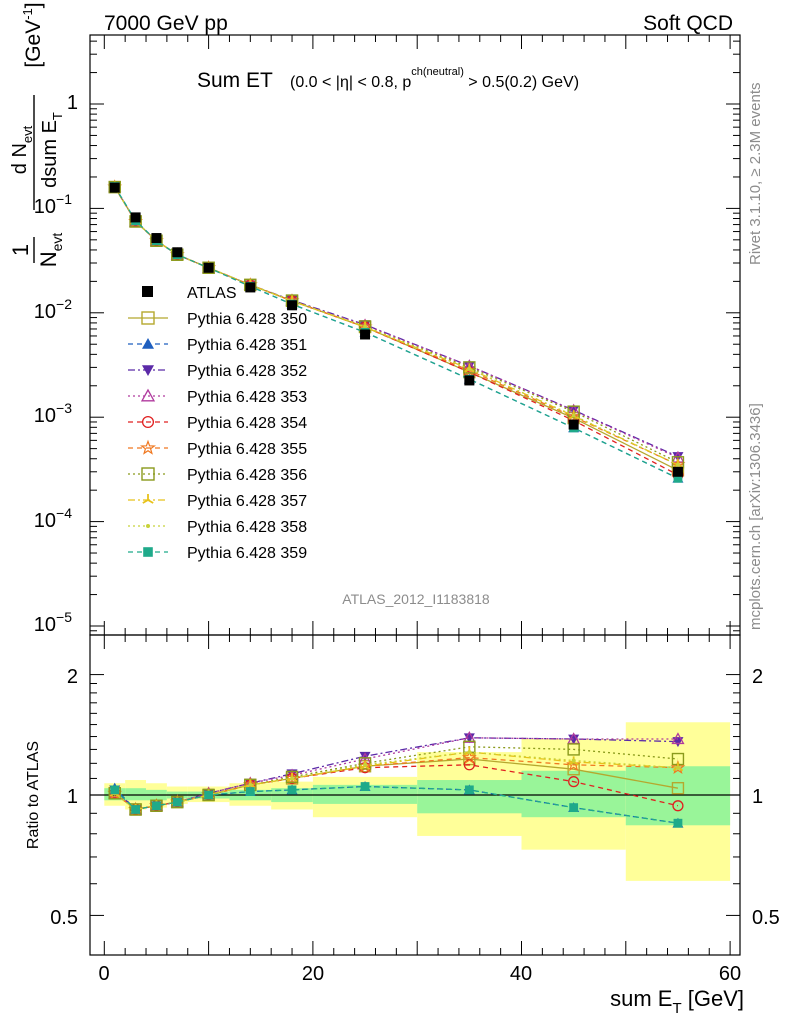 The image size is (786, 1024). I want to click on xtick-label-0: 0, so click(103, 974).